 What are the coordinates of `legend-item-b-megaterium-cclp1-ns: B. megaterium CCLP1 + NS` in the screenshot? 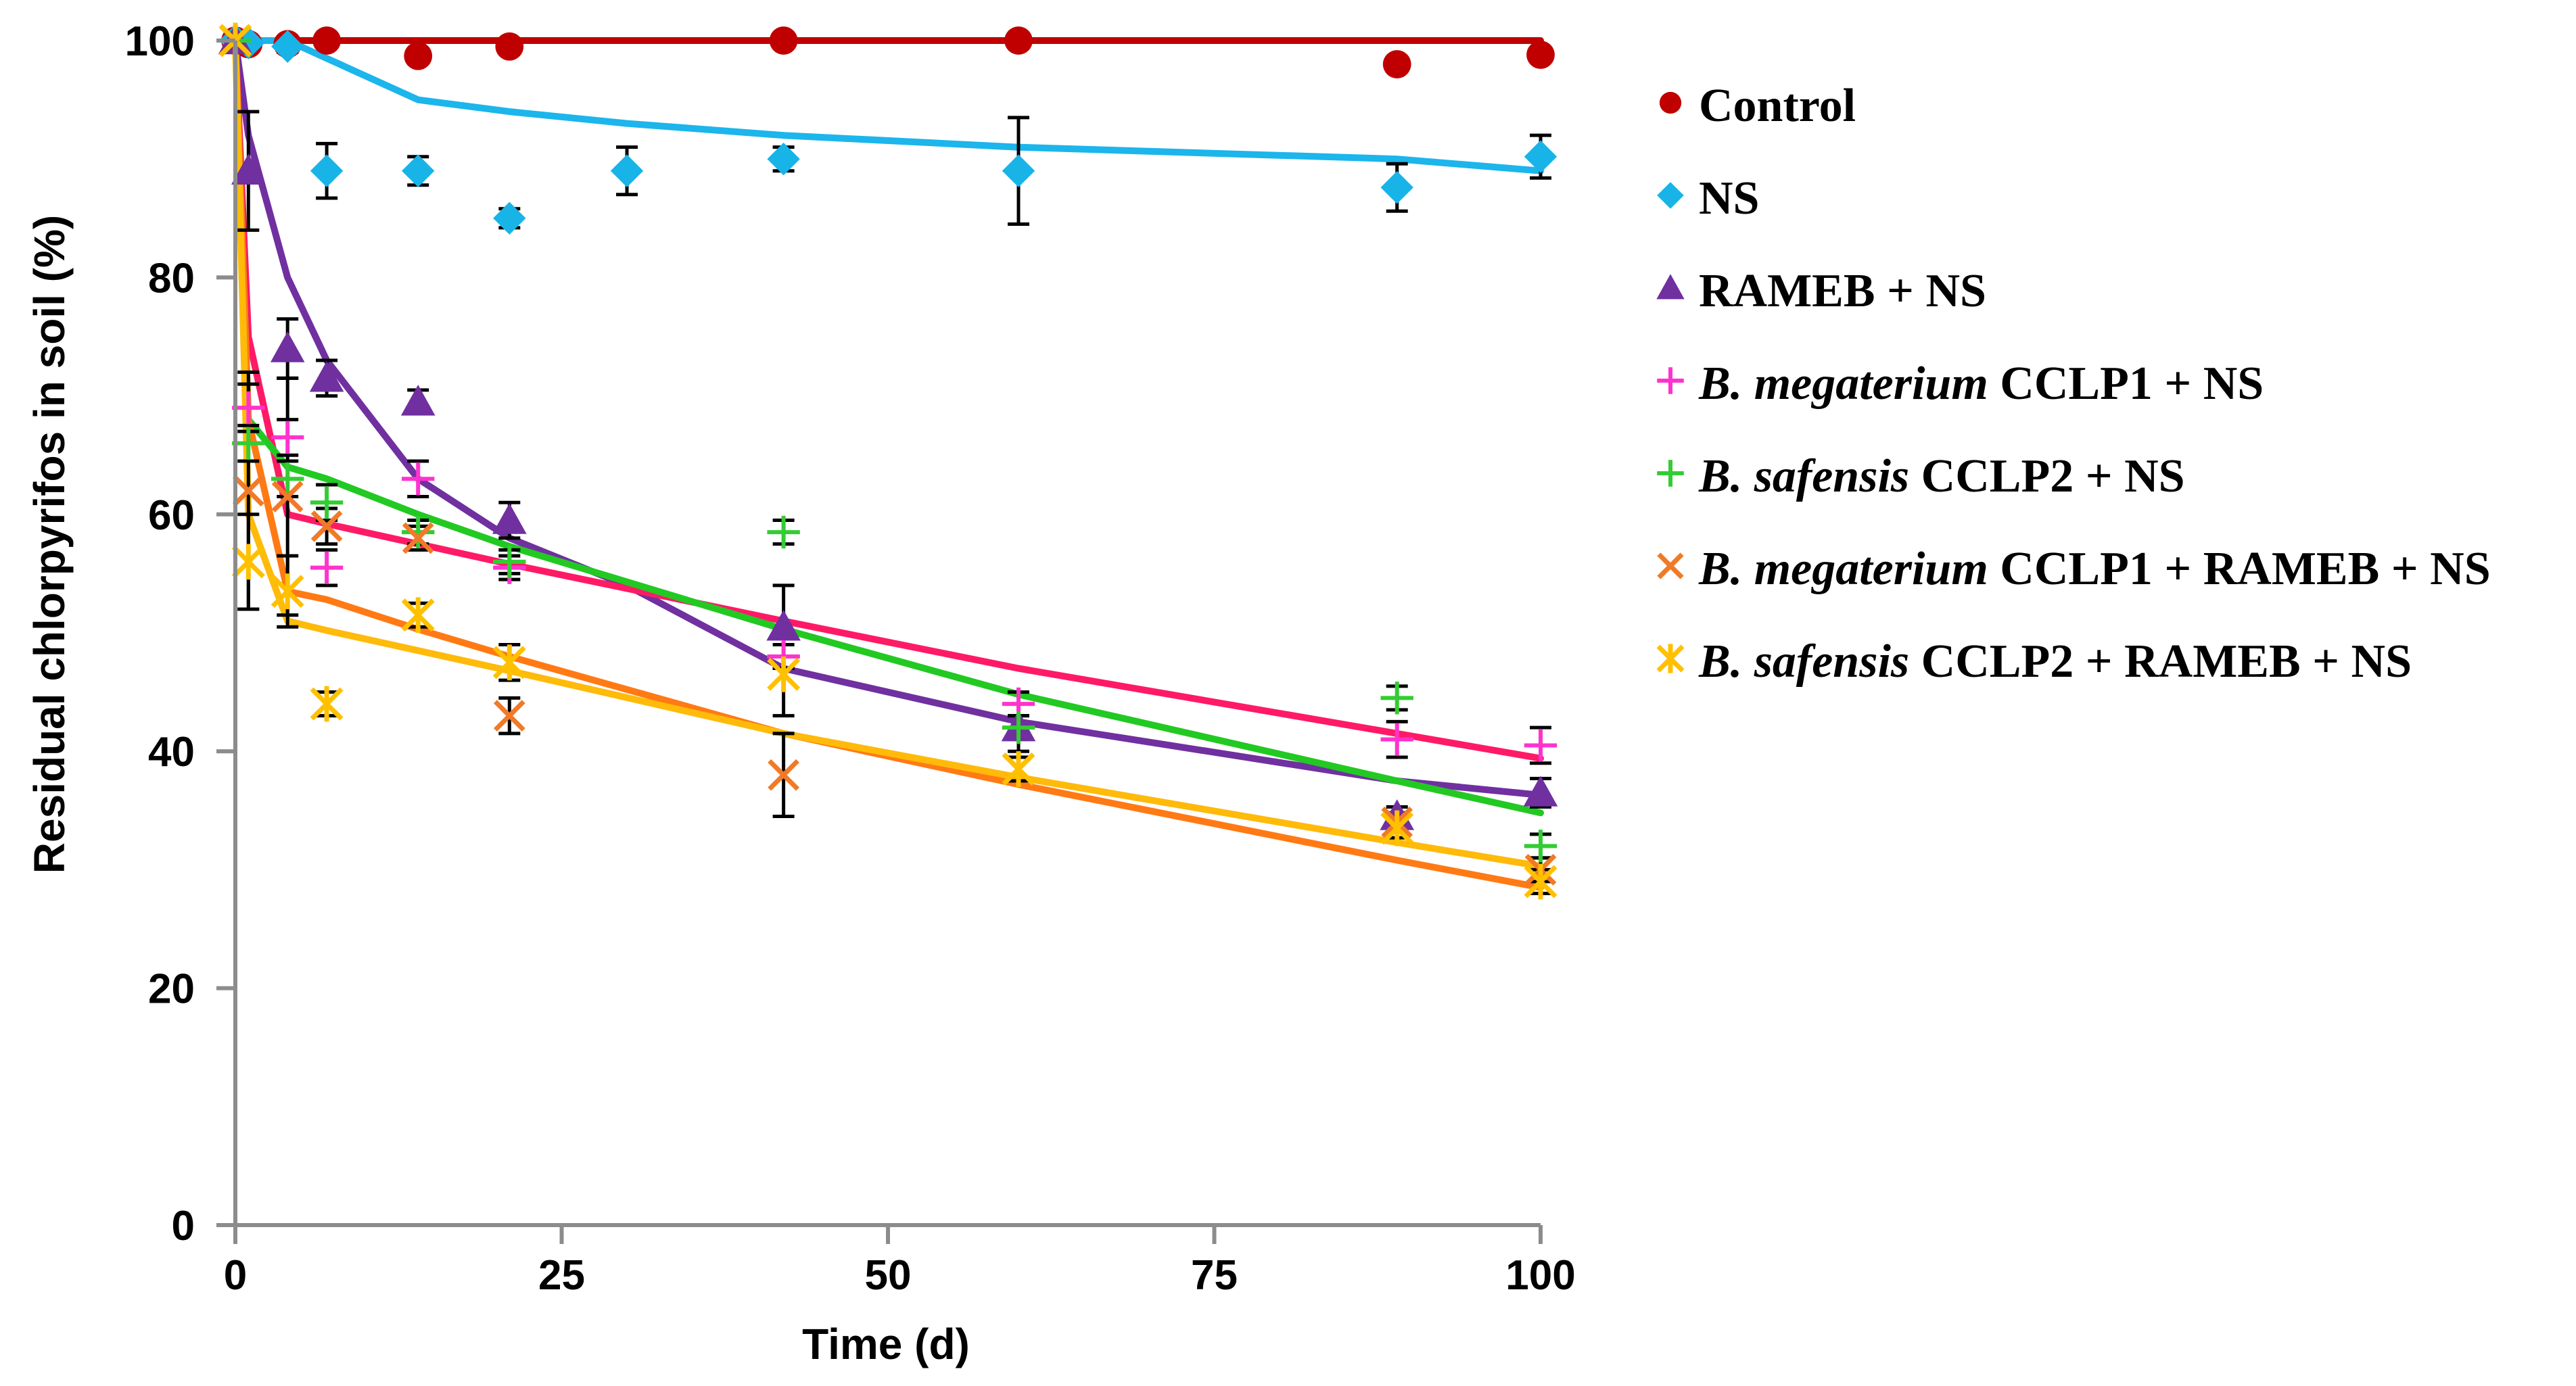 It's located at (1960, 384).